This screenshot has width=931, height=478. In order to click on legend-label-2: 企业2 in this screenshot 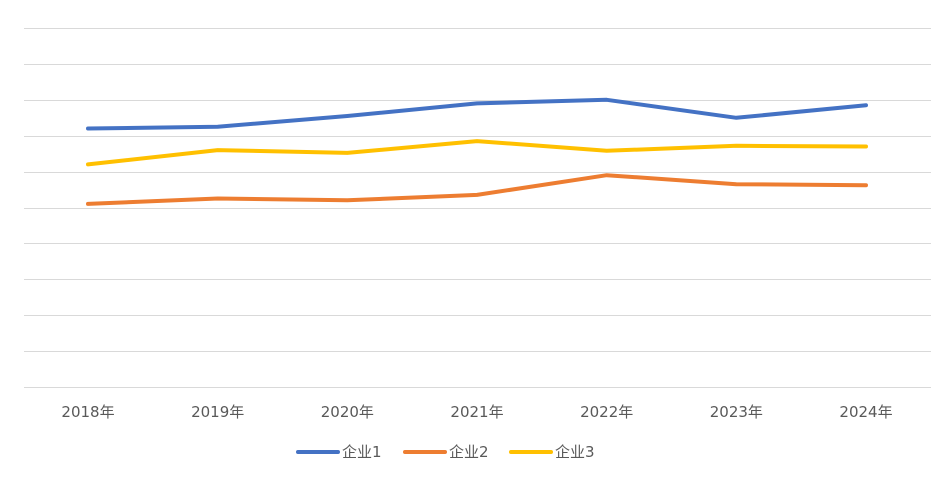, I will do `click(469, 452)`.